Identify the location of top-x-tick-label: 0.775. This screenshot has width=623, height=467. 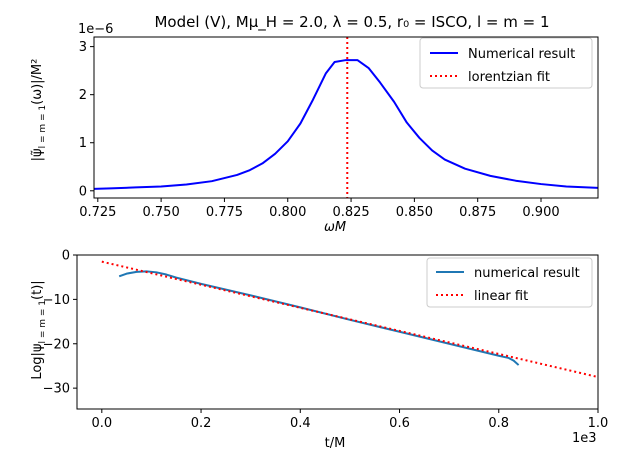
(224, 212).